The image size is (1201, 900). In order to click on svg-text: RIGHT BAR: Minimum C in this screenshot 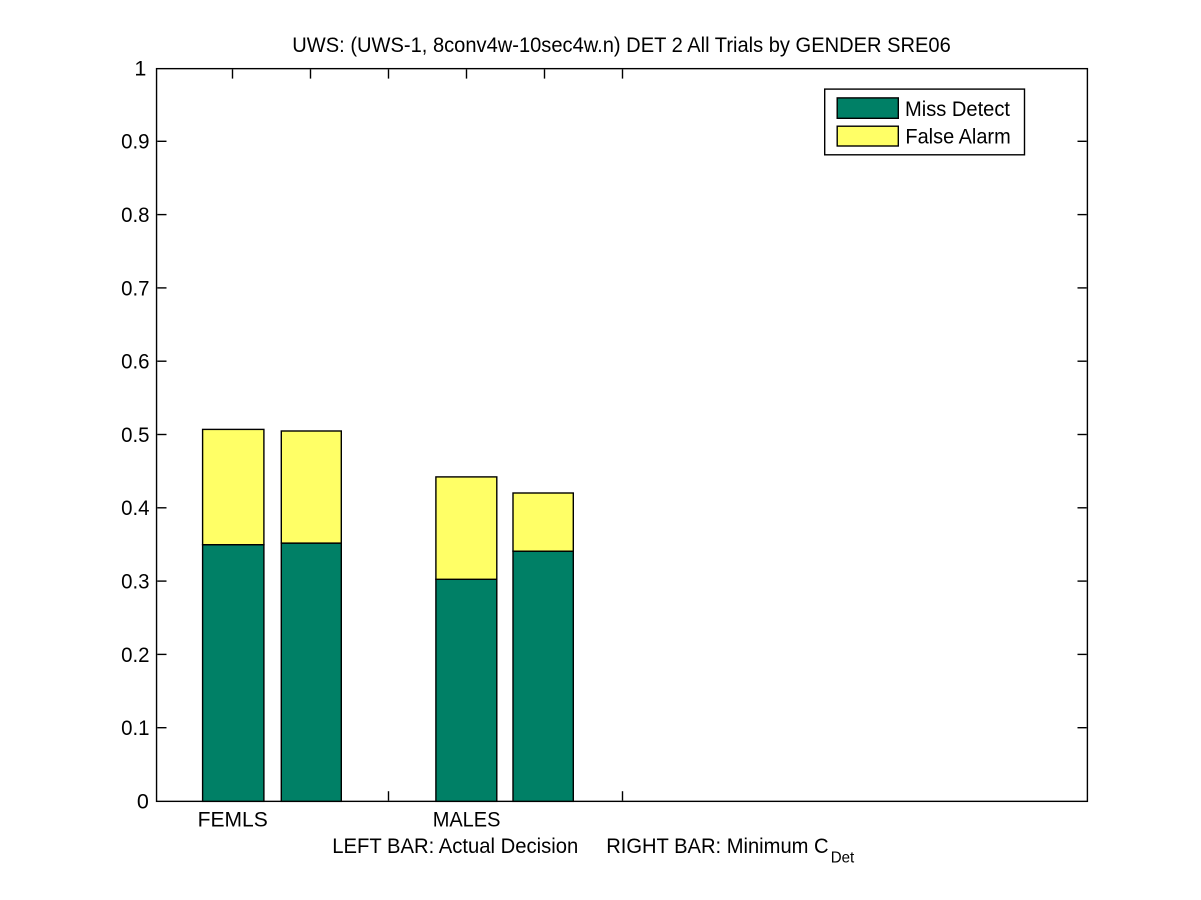, I will do `click(717, 846)`.